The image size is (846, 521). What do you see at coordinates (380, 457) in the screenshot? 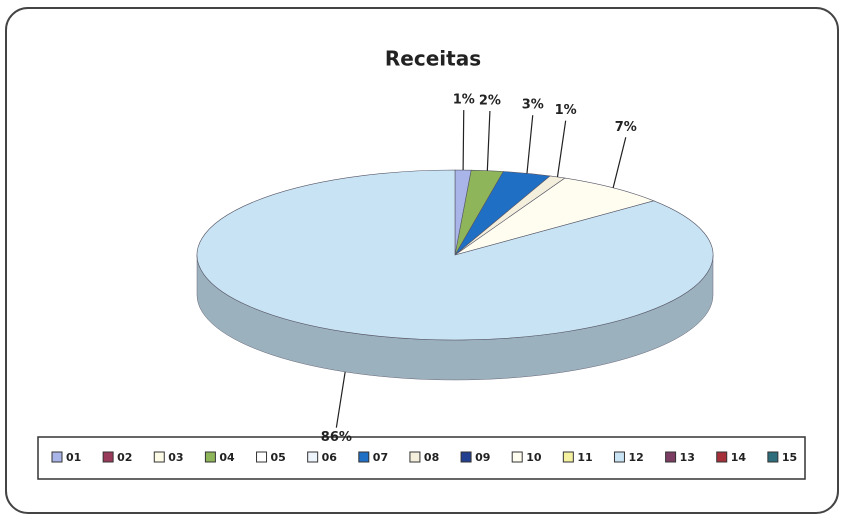
I see `legend-label: 07` at bounding box center [380, 457].